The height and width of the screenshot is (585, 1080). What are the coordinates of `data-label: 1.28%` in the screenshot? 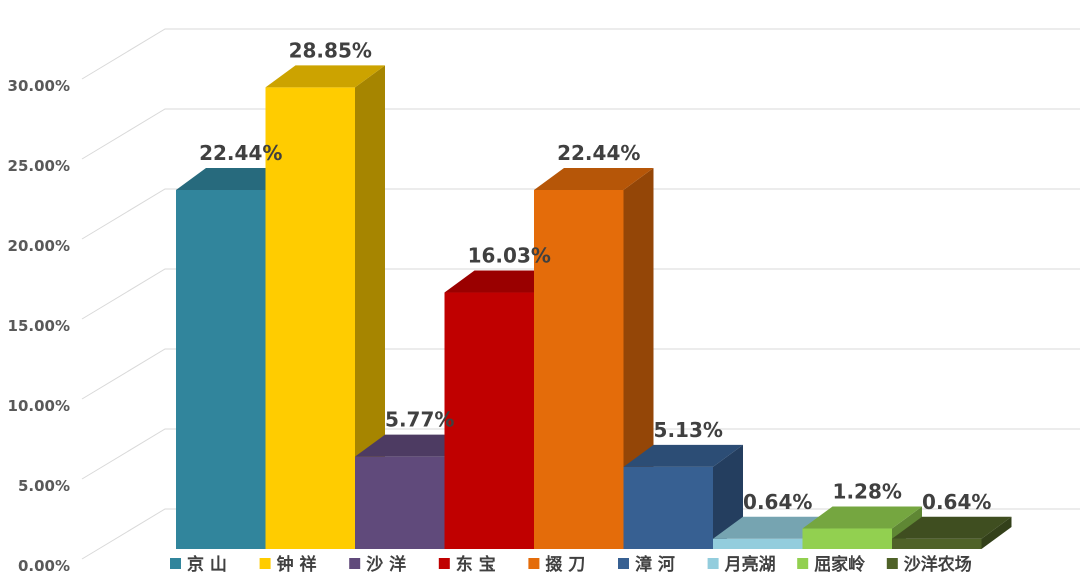 It's located at (867, 492).